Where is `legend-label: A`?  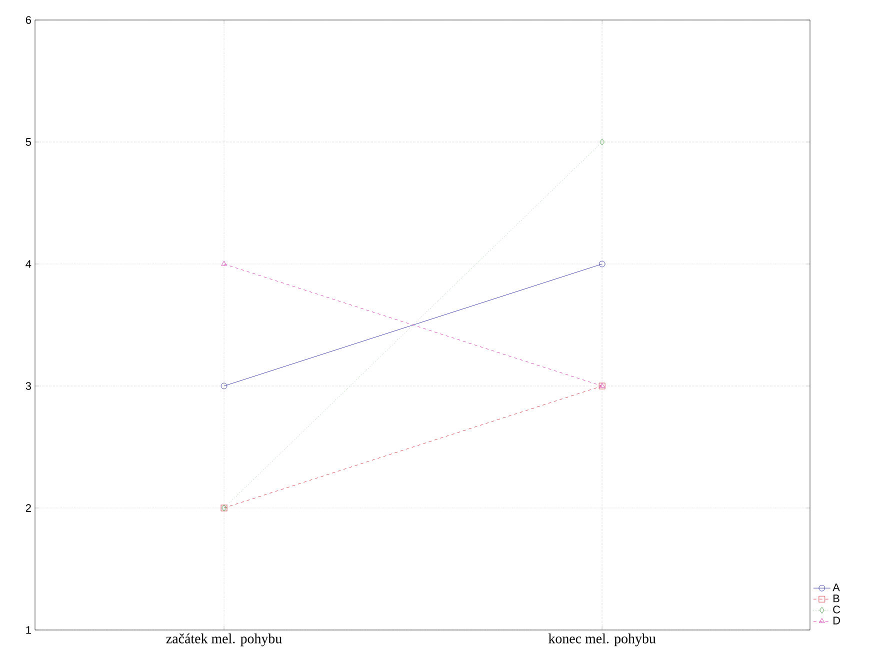 legend-label: A is located at coordinates (836, 588).